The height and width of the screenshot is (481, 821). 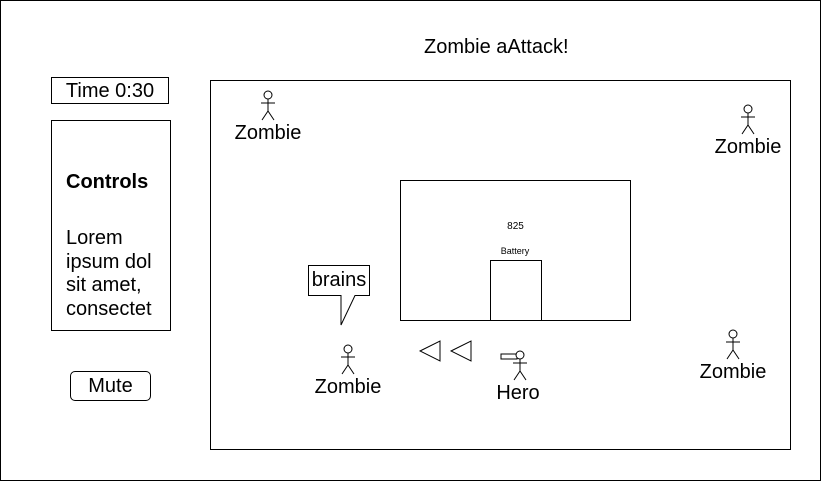 What do you see at coordinates (513, 365) in the screenshot?
I see `hero-with-gun-icon` at bounding box center [513, 365].